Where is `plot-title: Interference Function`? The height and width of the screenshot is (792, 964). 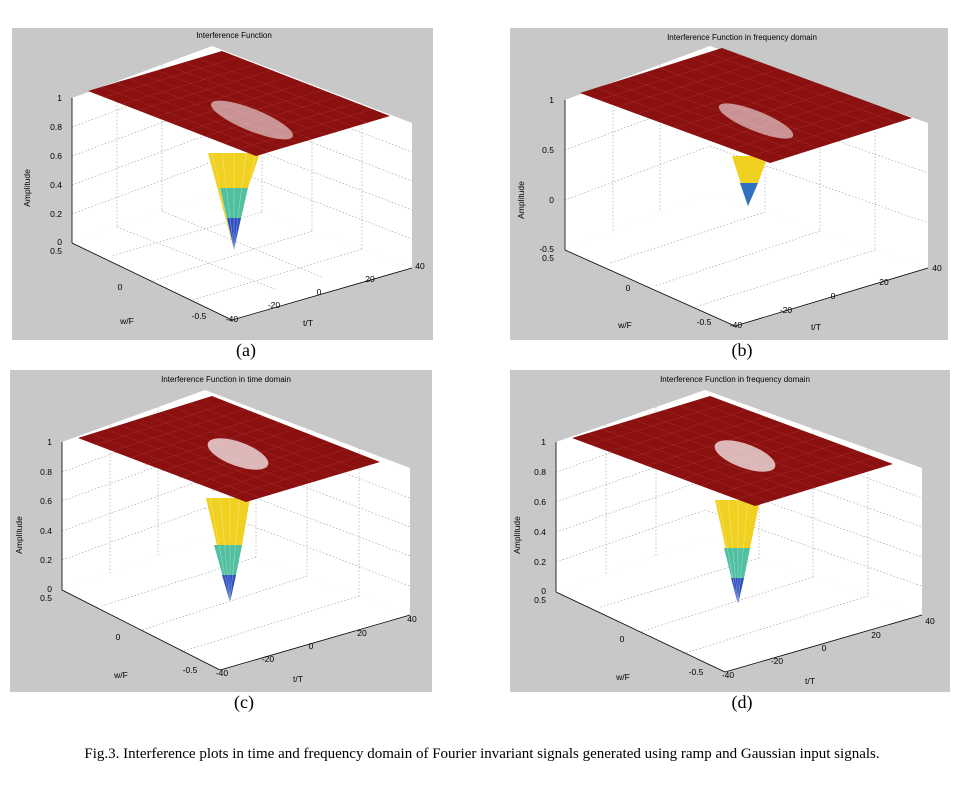
plot-title: Interference Function is located at coordinates (234, 35).